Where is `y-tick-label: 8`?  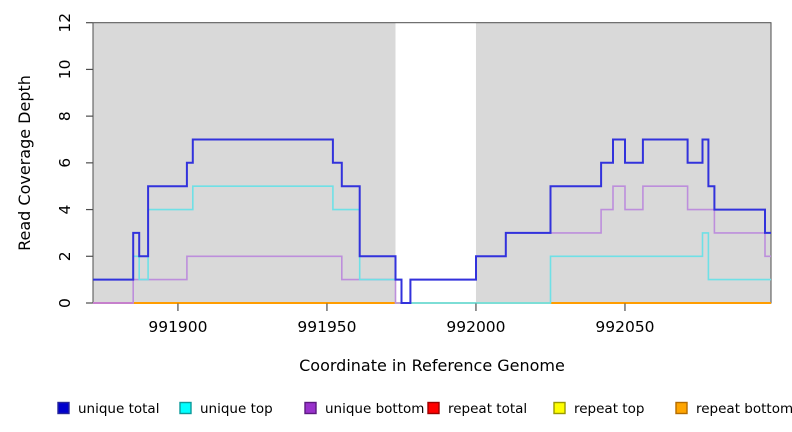 y-tick-label: 8 is located at coordinates (65, 116).